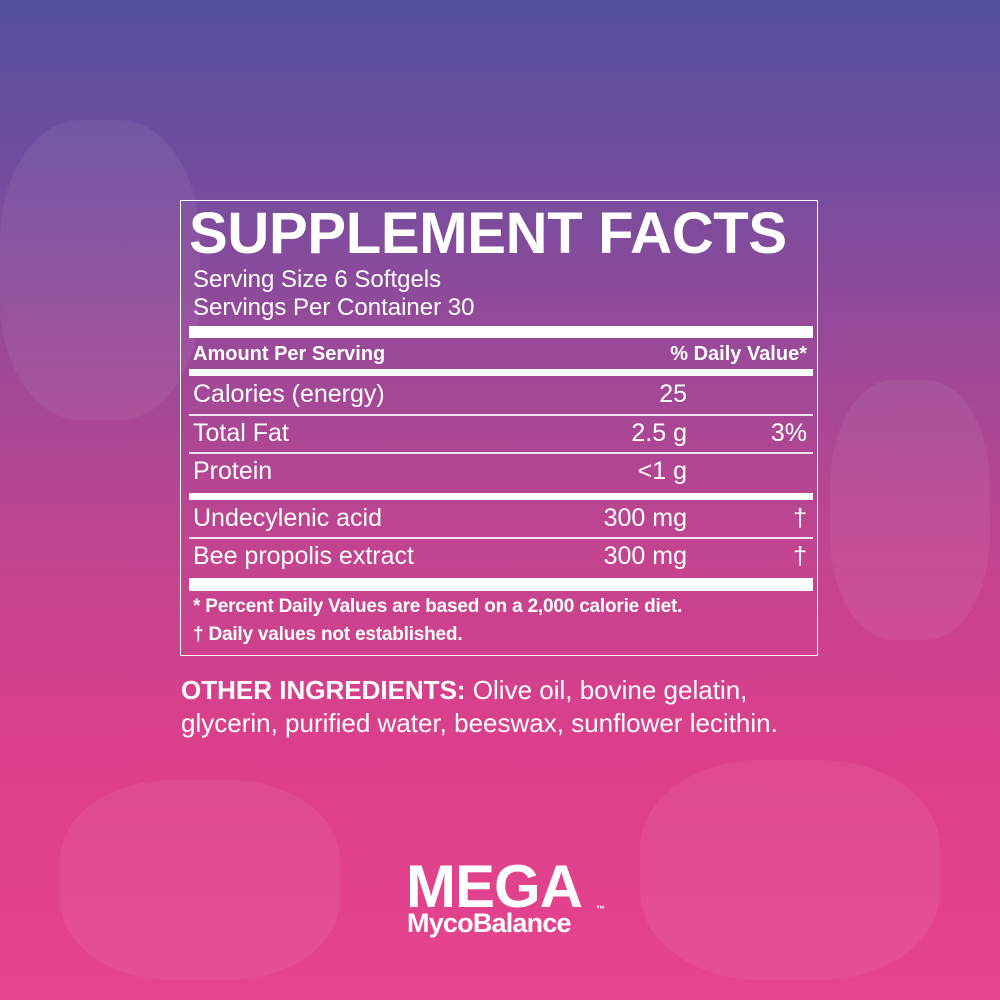  I want to click on nutrient-name: Calories (energy), so click(289, 394).